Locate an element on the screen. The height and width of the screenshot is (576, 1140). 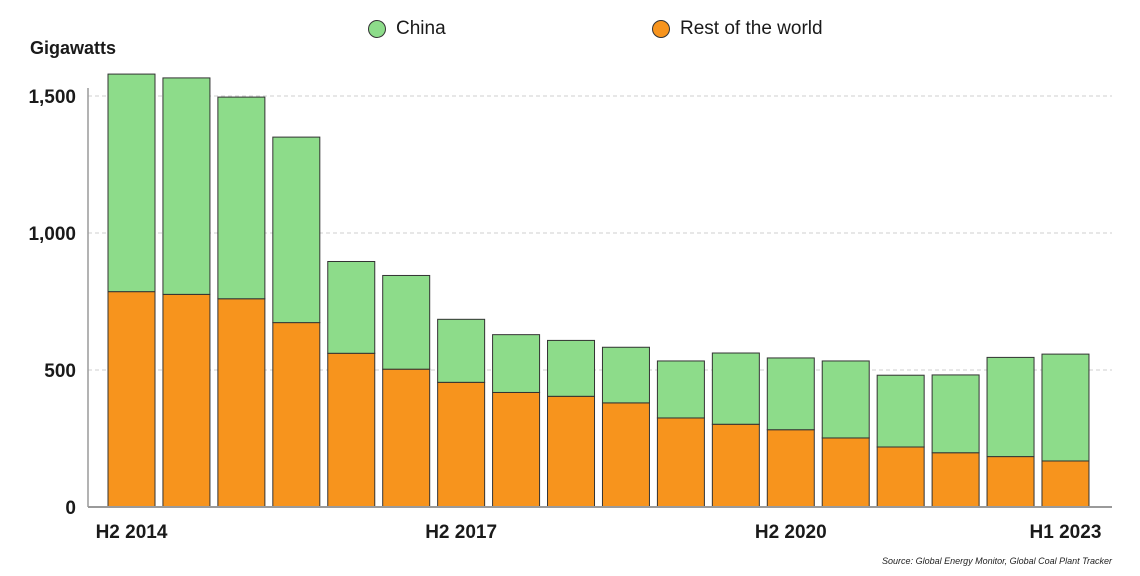
legend-swatch-rest is located at coordinates (661, 29).